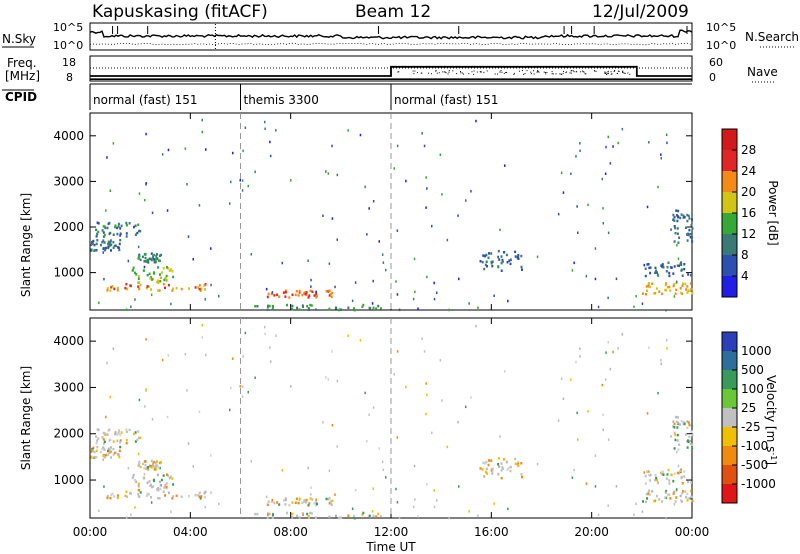 The height and width of the screenshot is (554, 800). Describe the element at coordinates (391, 36) in the screenshot. I see `nsky-panel` at that location.